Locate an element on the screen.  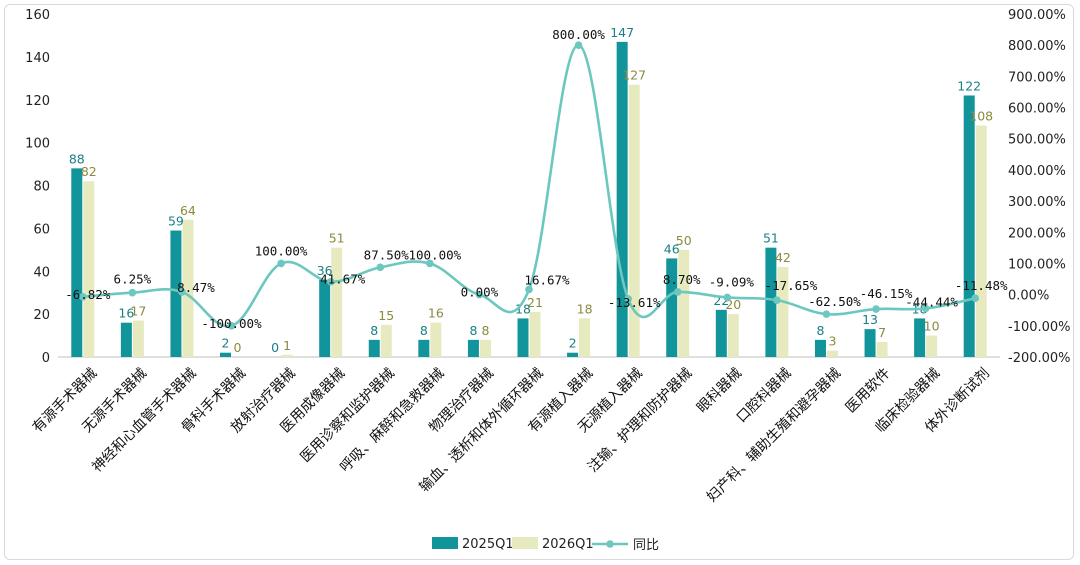
data-label-2026q1: 42 is located at coordinates (783, 257).